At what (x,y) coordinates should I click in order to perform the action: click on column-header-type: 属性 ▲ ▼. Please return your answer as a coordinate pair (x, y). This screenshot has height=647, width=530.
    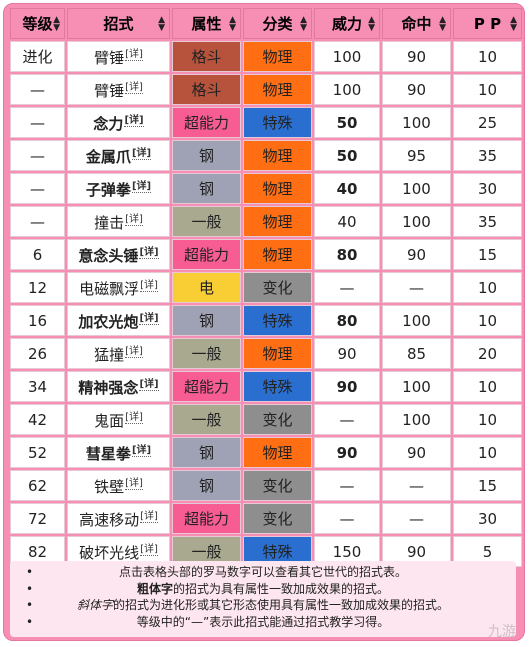
    Looking at the image, I should click on (206, 23).